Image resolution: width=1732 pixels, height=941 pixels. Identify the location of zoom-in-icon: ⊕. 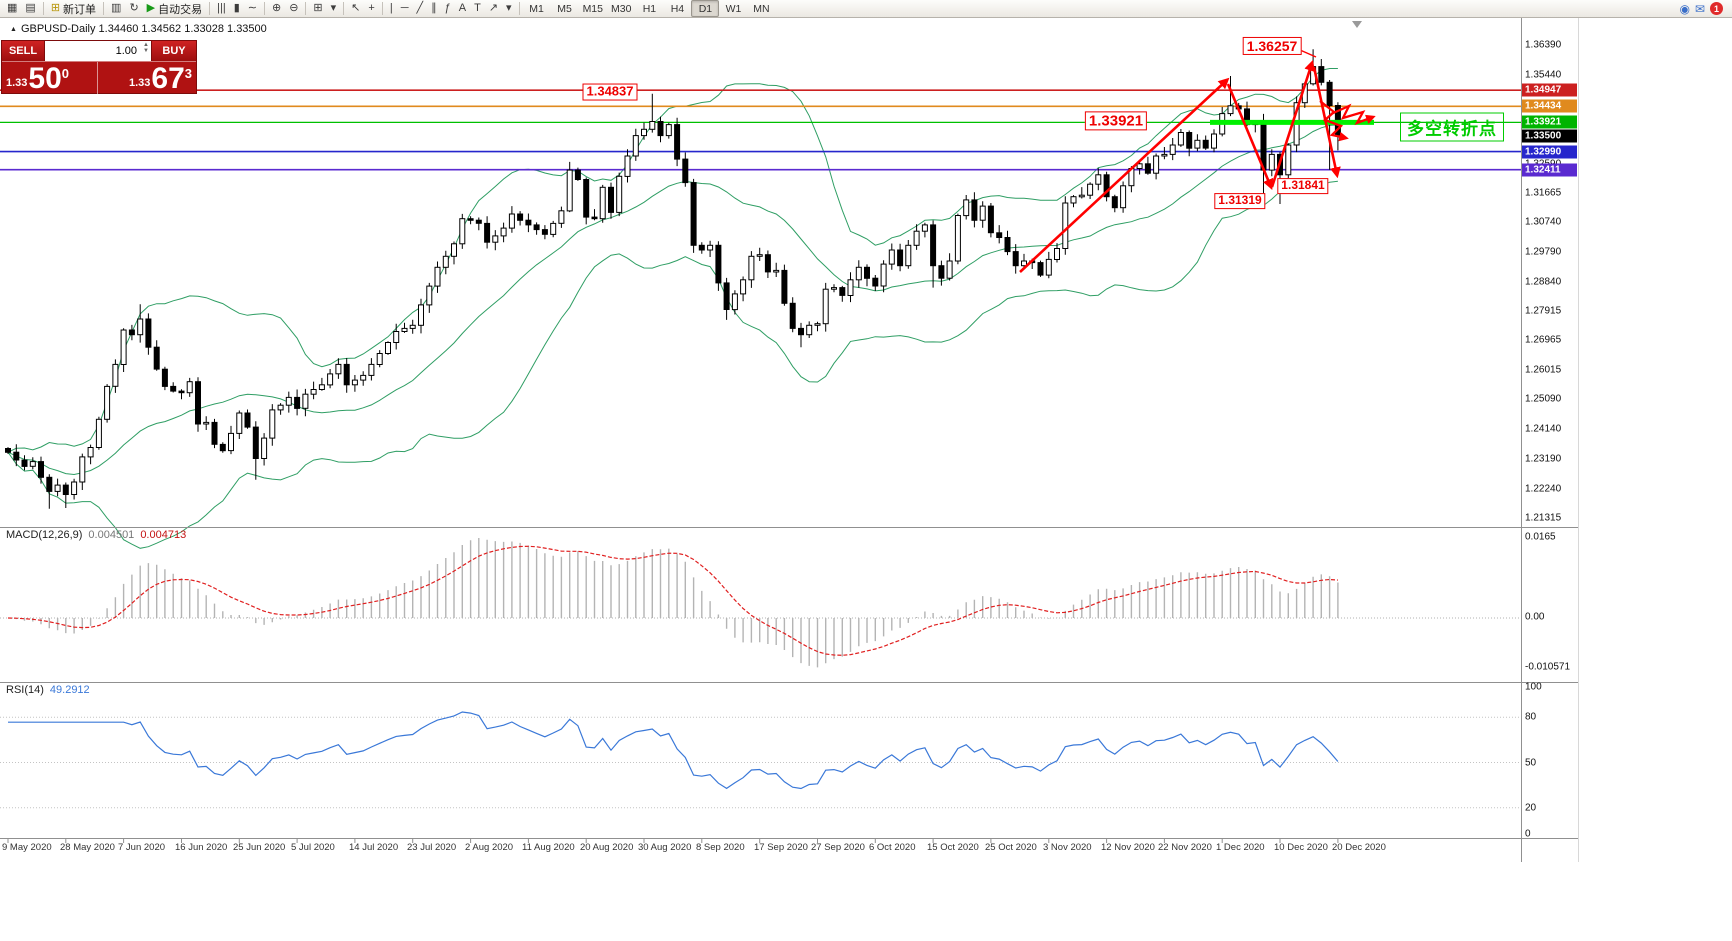
(276, 8).